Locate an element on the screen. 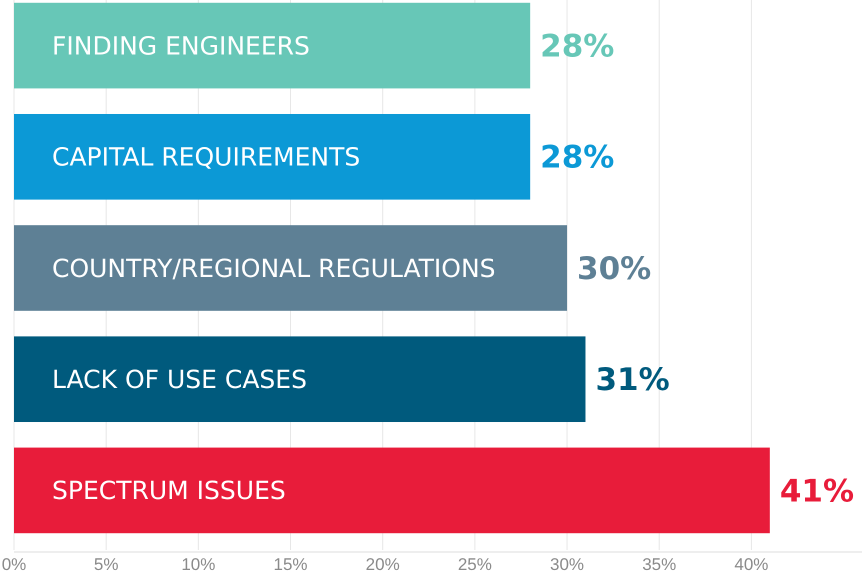 The image size is (867, 574). data-label: 41% is located at coordinates (817, 491).